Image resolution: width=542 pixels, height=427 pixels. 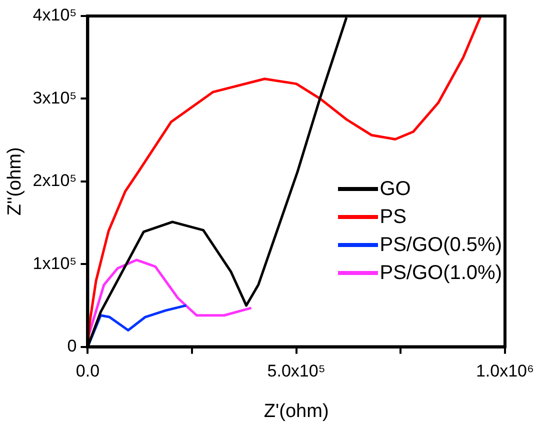 What do you see at coordinates (441, 273) in the screenshot?
I see `legend-label: PS/GO(1.0%)` at bounding box center [441, 273].